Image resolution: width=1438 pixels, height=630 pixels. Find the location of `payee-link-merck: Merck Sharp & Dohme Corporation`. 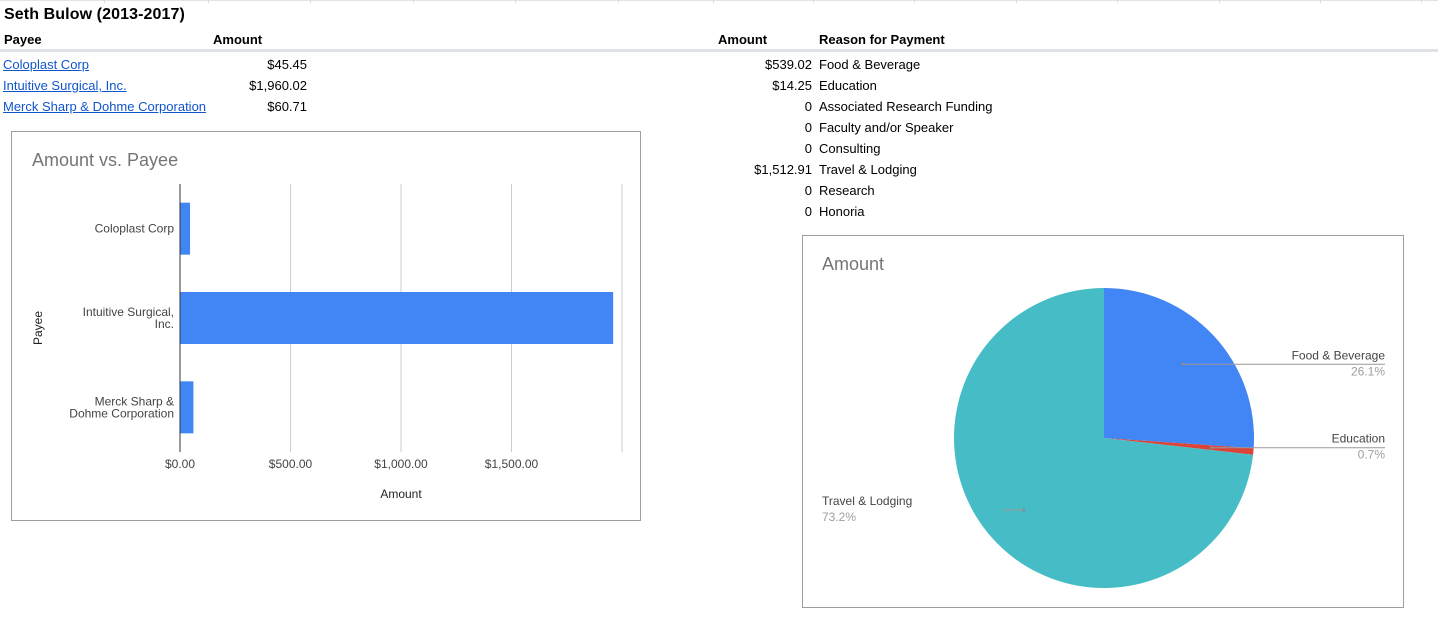

payee-link-merck: Merck Sharp & Dohme Corporation is located at coordinates (105, 106).